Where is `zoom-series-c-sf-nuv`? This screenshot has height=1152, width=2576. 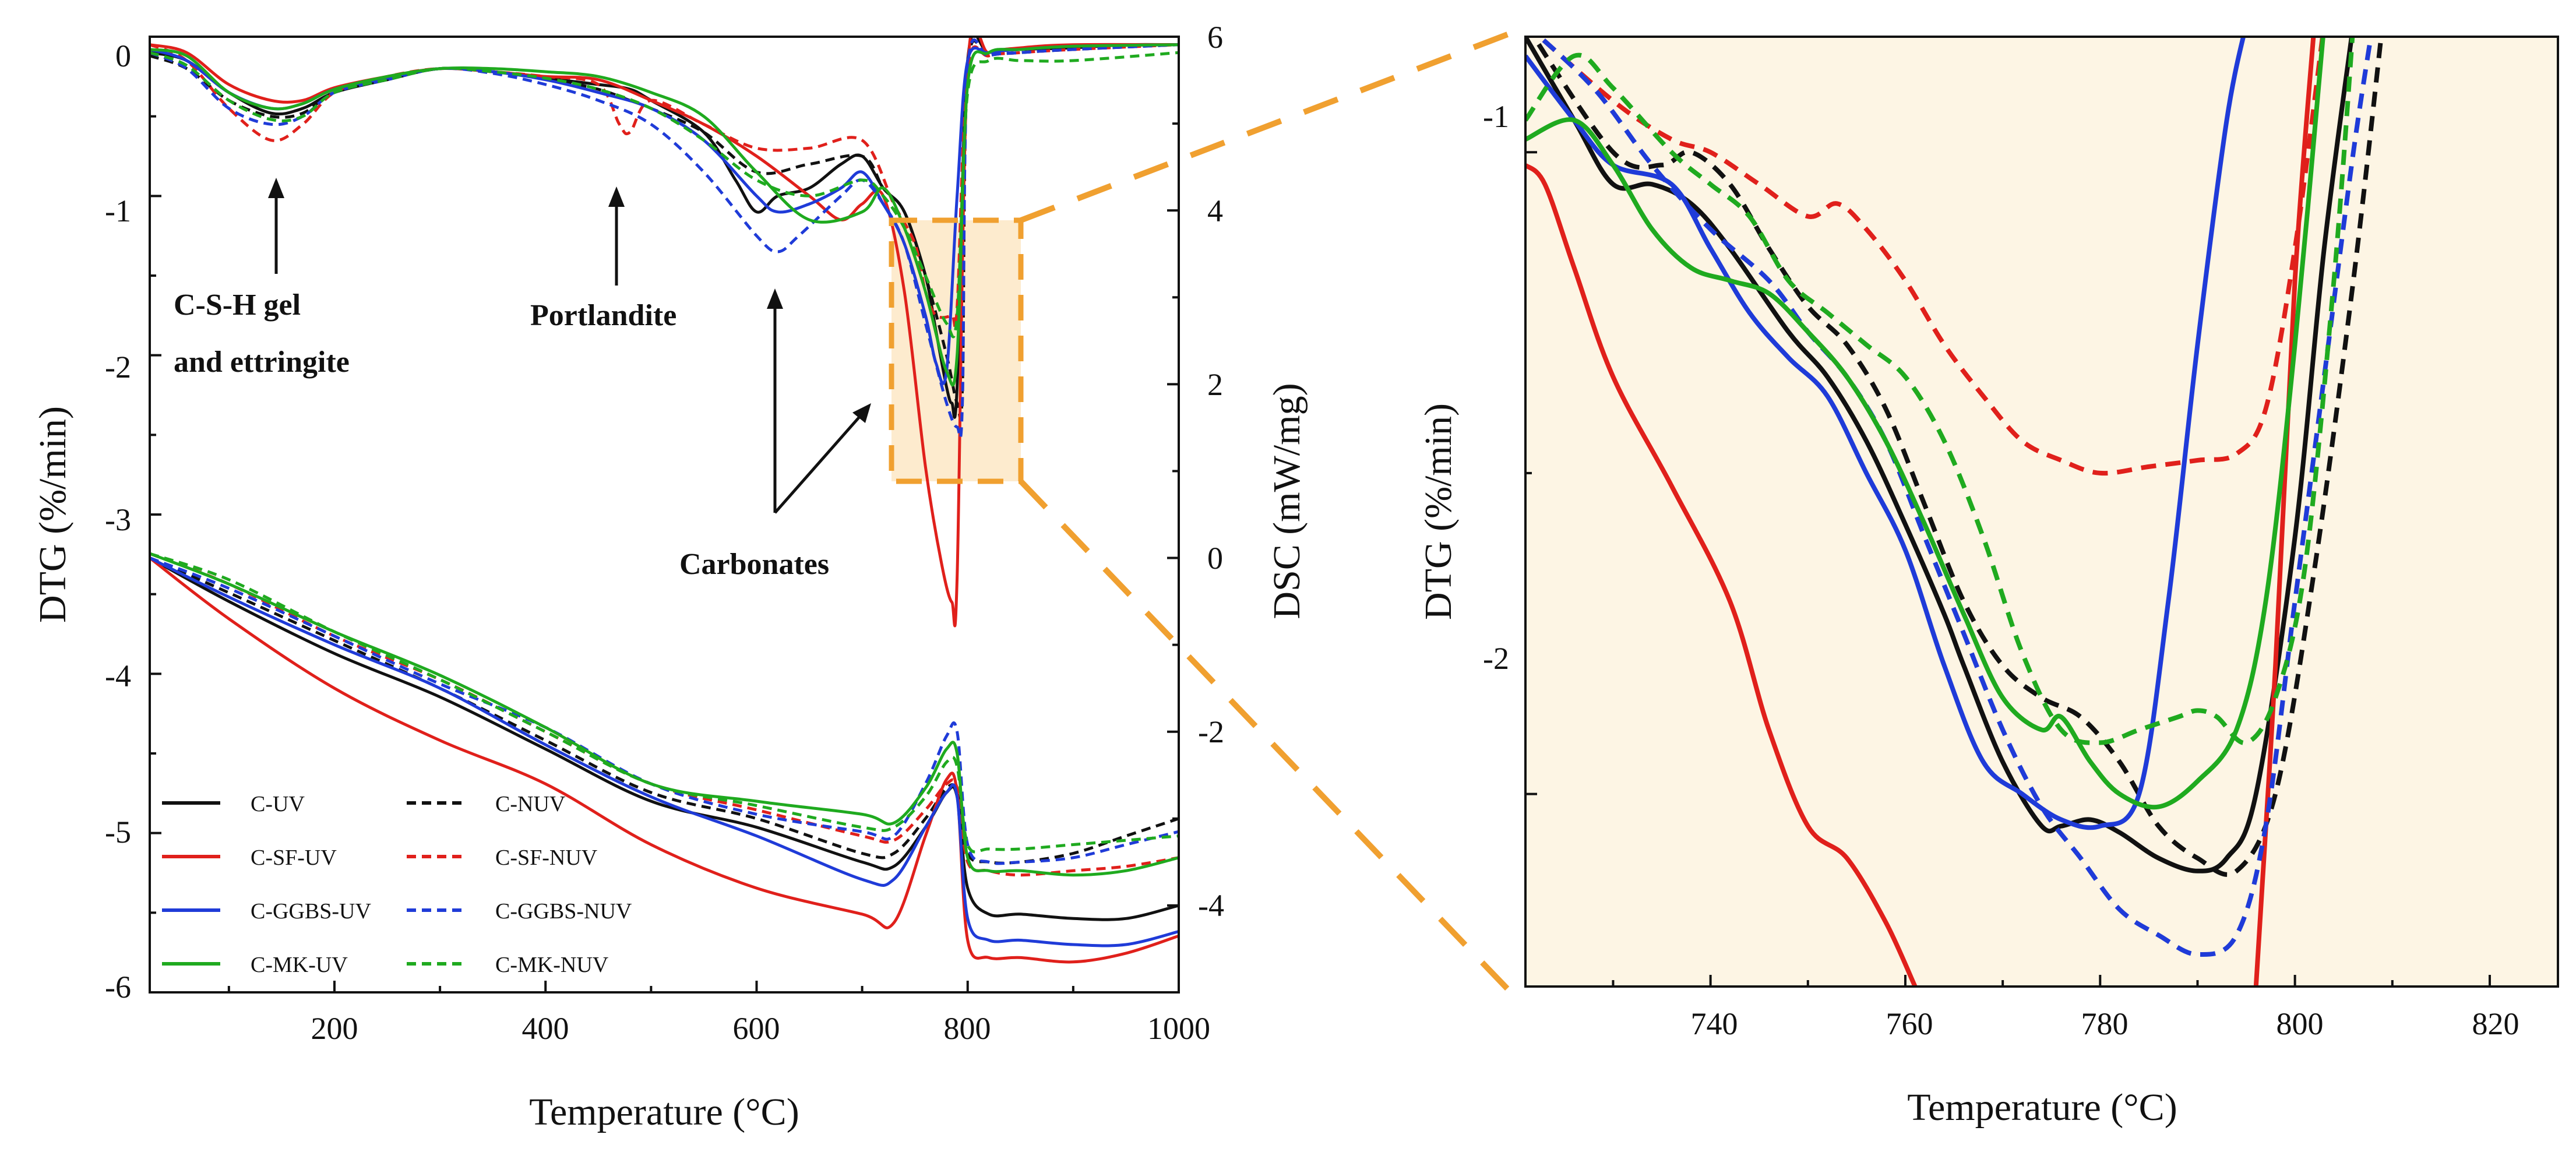
zoom-series-c-sf-nuv is located at coordinates (1930, 256).